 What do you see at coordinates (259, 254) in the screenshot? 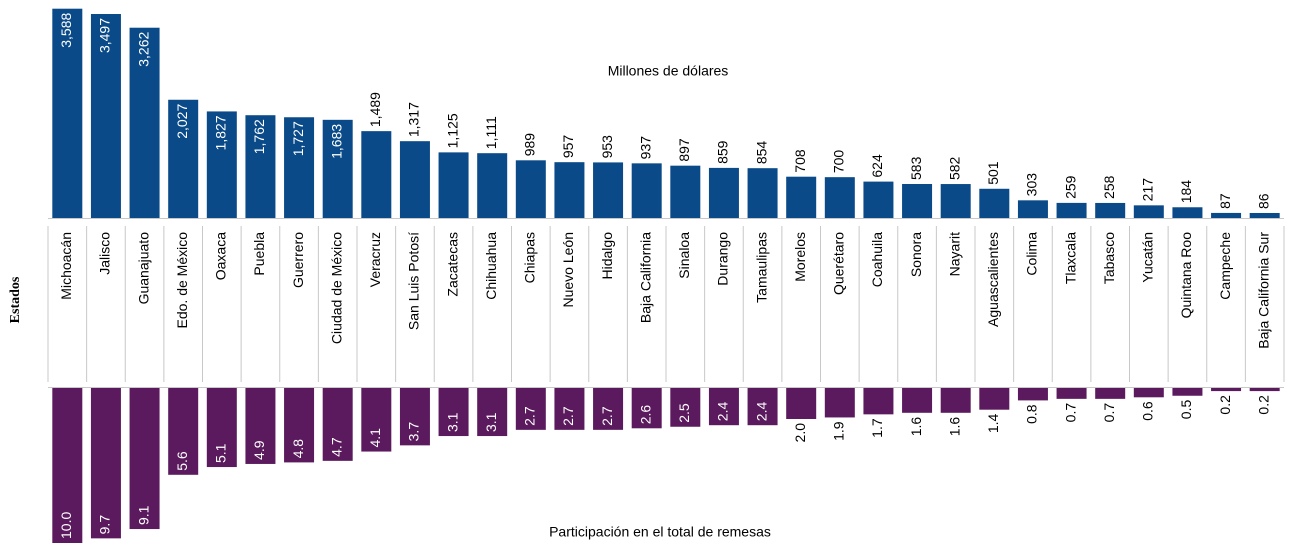
I see `x-tick-label: Puebla` at bounding box center [259, 254].